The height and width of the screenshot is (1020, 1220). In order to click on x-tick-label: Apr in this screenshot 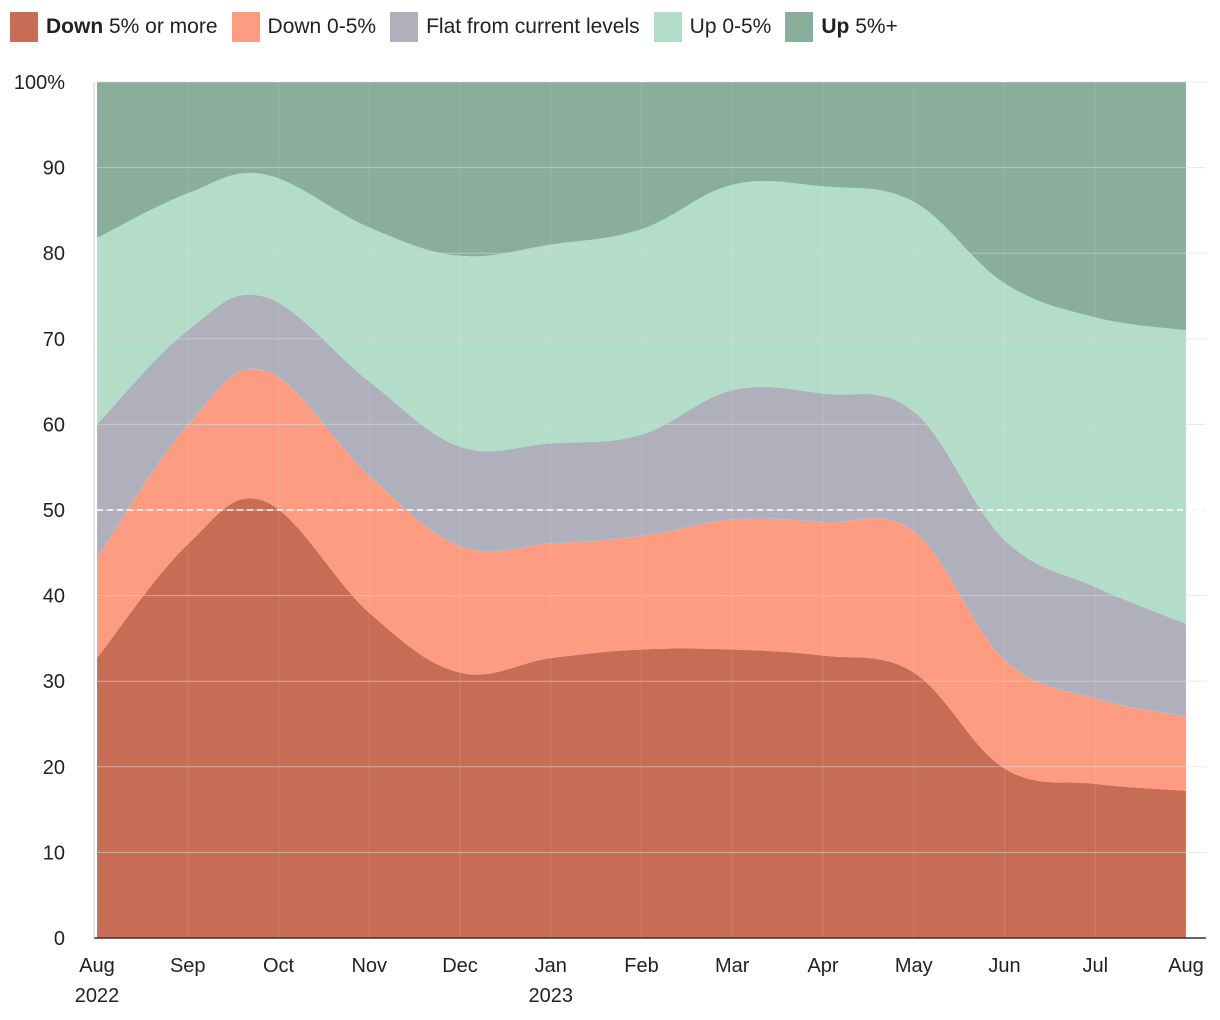, I will do `click(822, 966)`.